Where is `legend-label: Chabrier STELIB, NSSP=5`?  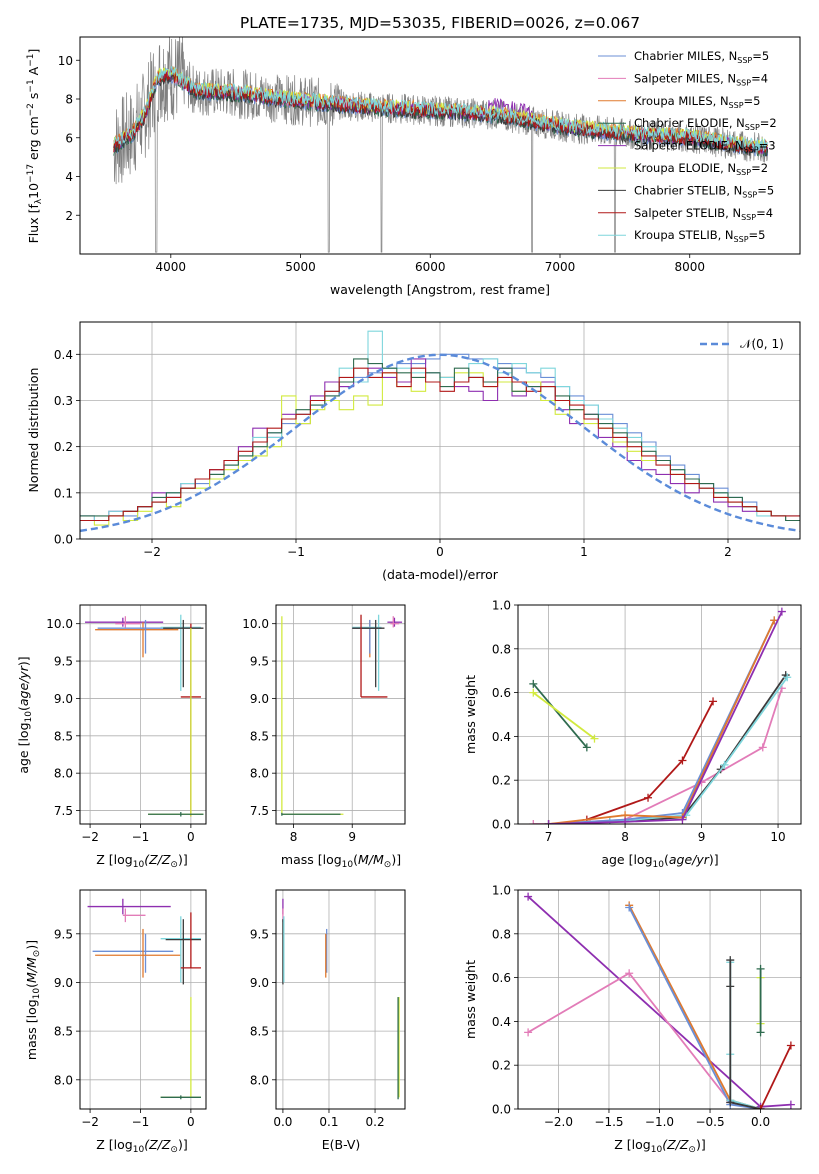 legend-label: Chabrier STELIB, NSSP=5 is located at coordinates (704, 191).